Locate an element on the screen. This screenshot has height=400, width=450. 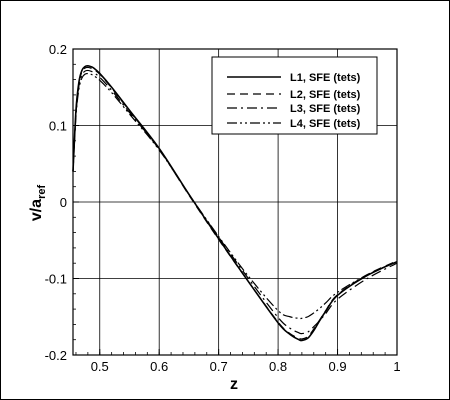
legend-box is located at coordinates (294, 95).